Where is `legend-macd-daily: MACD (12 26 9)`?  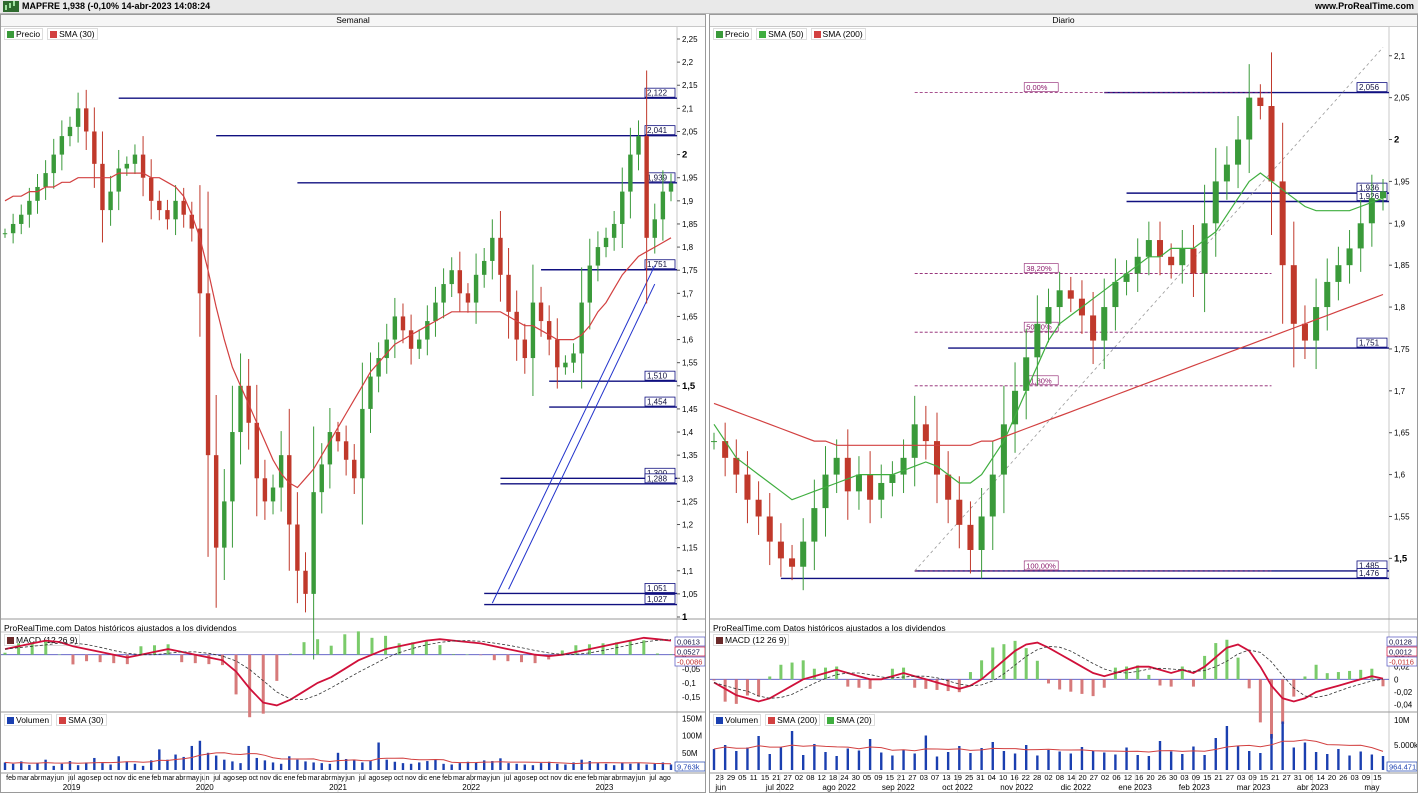
legend-macd-daily: MACD (12 26 9) is located at coordinates (751, 640).